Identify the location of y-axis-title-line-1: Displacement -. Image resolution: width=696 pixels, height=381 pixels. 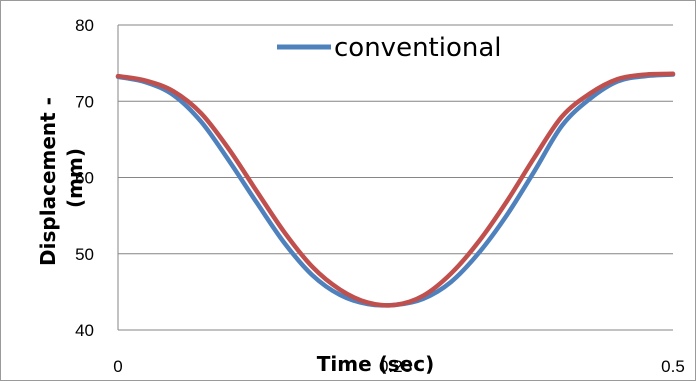
(48, 181).